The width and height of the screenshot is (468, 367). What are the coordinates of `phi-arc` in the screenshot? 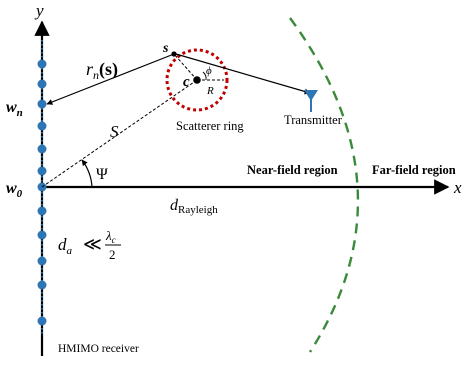 It's located at (204, 76).